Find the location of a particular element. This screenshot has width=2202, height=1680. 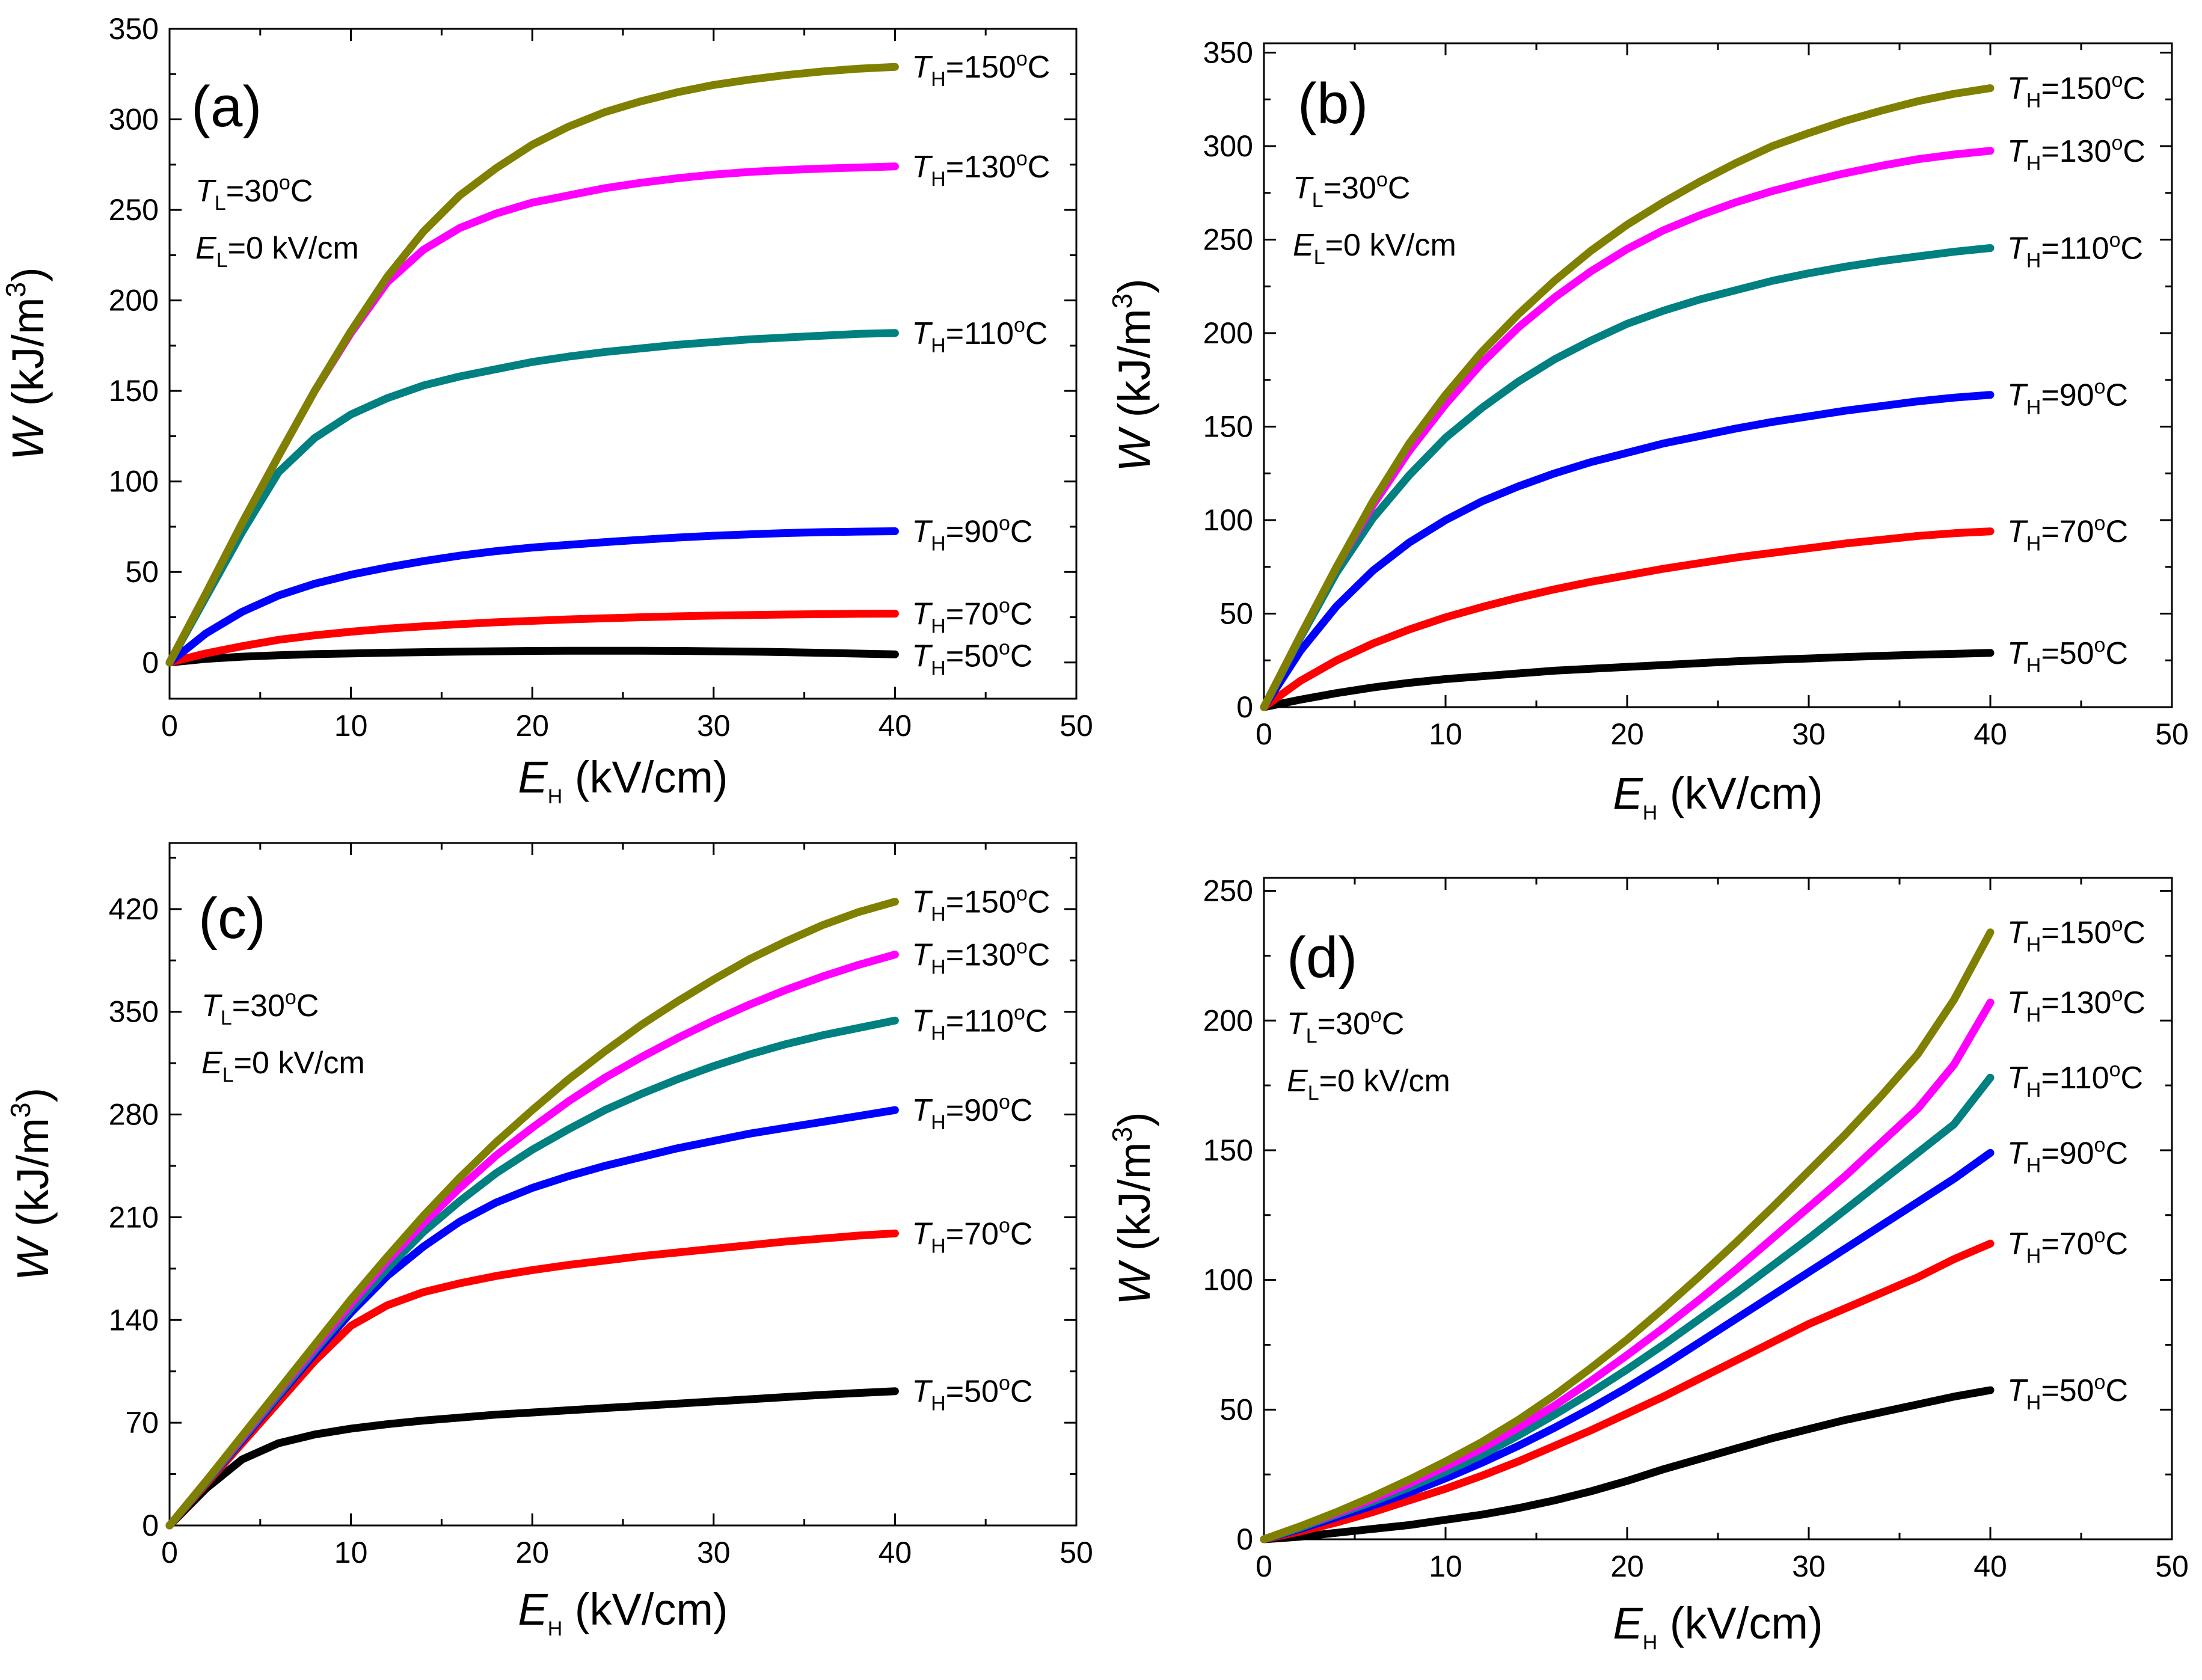

series-line-t50 is located at coordinates (532, 1458).